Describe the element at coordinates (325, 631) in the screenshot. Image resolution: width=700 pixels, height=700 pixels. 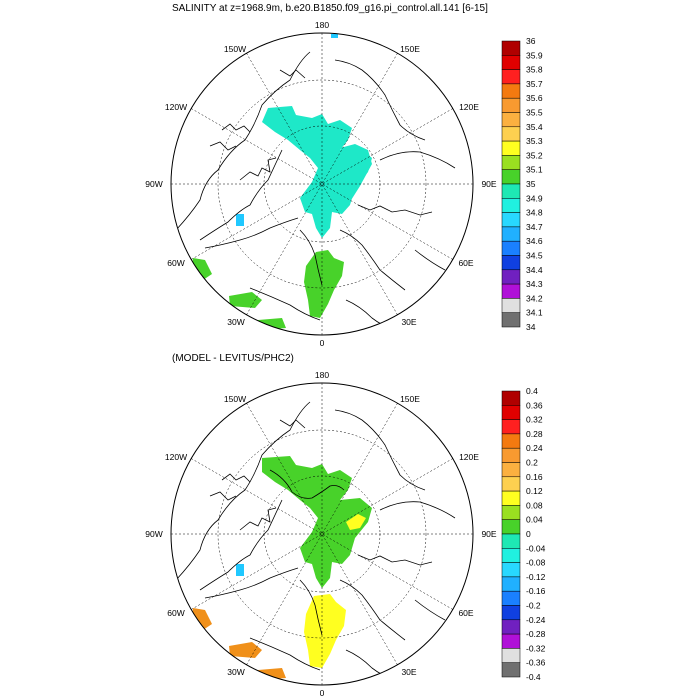
I see `diff-atlantic-region` at that location.